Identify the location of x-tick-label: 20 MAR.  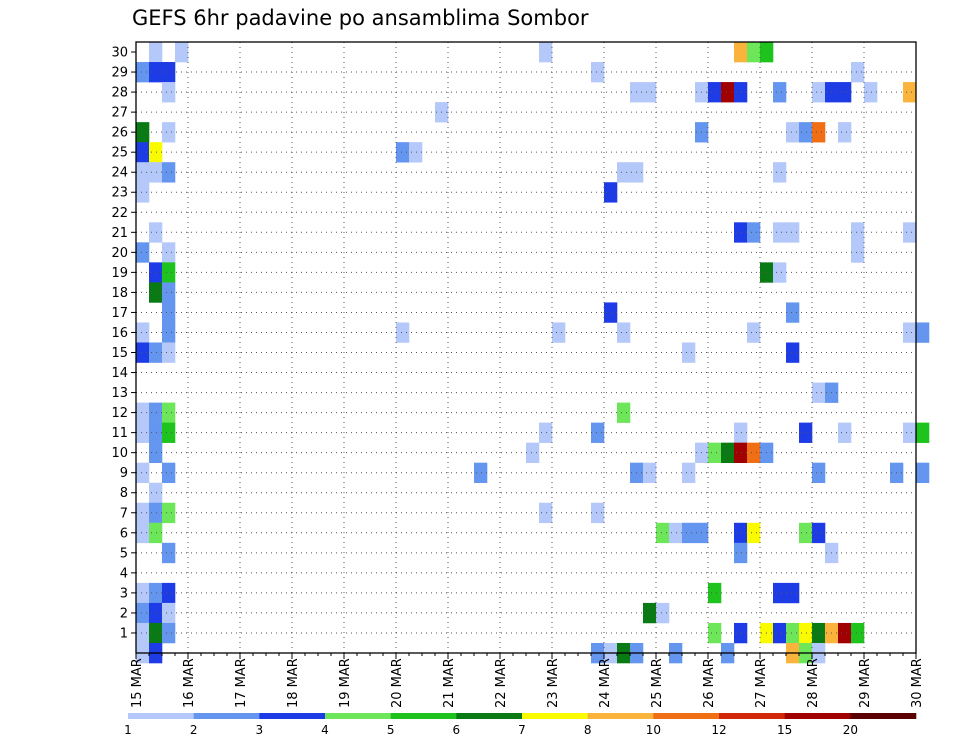
(397, 683).